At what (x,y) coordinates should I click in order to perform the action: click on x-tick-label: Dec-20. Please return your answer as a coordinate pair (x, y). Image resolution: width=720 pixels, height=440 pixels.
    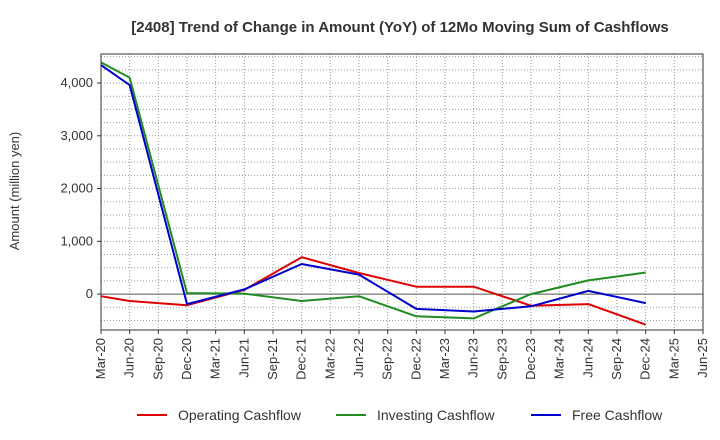
    Looking at the image, I should click on (186, 359).